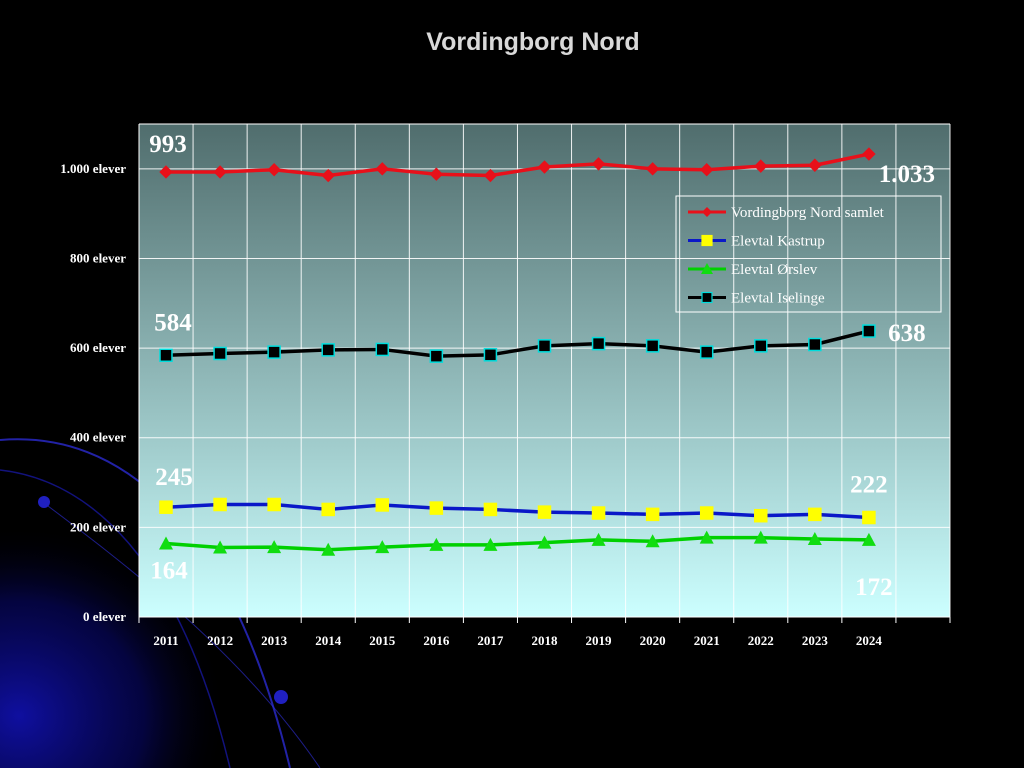 This screenshot has height=768, width=1024. Describe the element at coordinates (808, 213) in the screenshot. I see `legend-label: Vordingborg Nord samlet` at that location.